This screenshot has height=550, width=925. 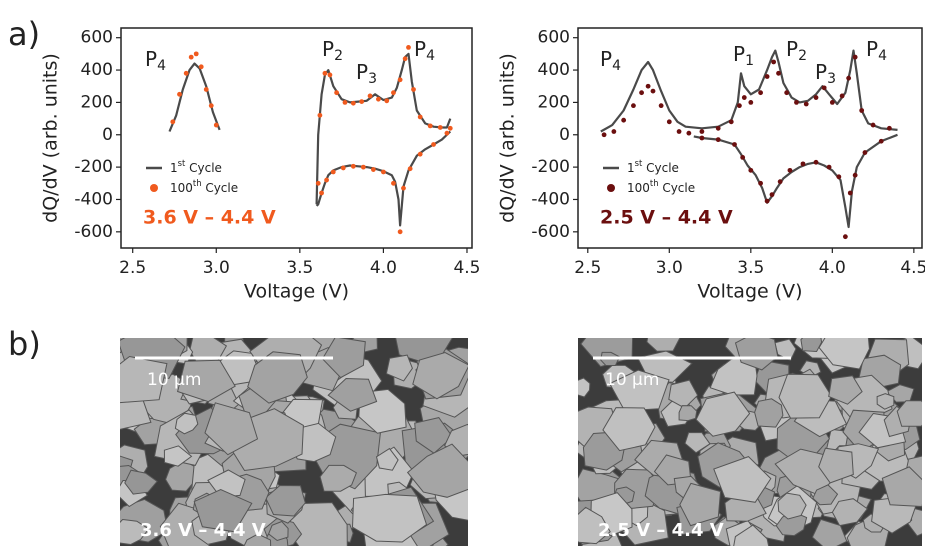 What do you see at coordinates (661, 186) in the screenshot?
I see `legend-label: 100th Cycle` at bounding box center [661, 186].